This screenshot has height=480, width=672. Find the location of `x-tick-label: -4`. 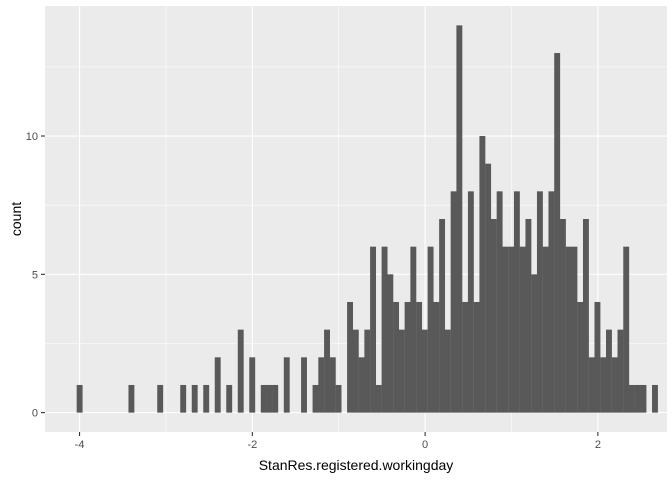

x-tick-label: -4 is located at coordinates (80, 445).